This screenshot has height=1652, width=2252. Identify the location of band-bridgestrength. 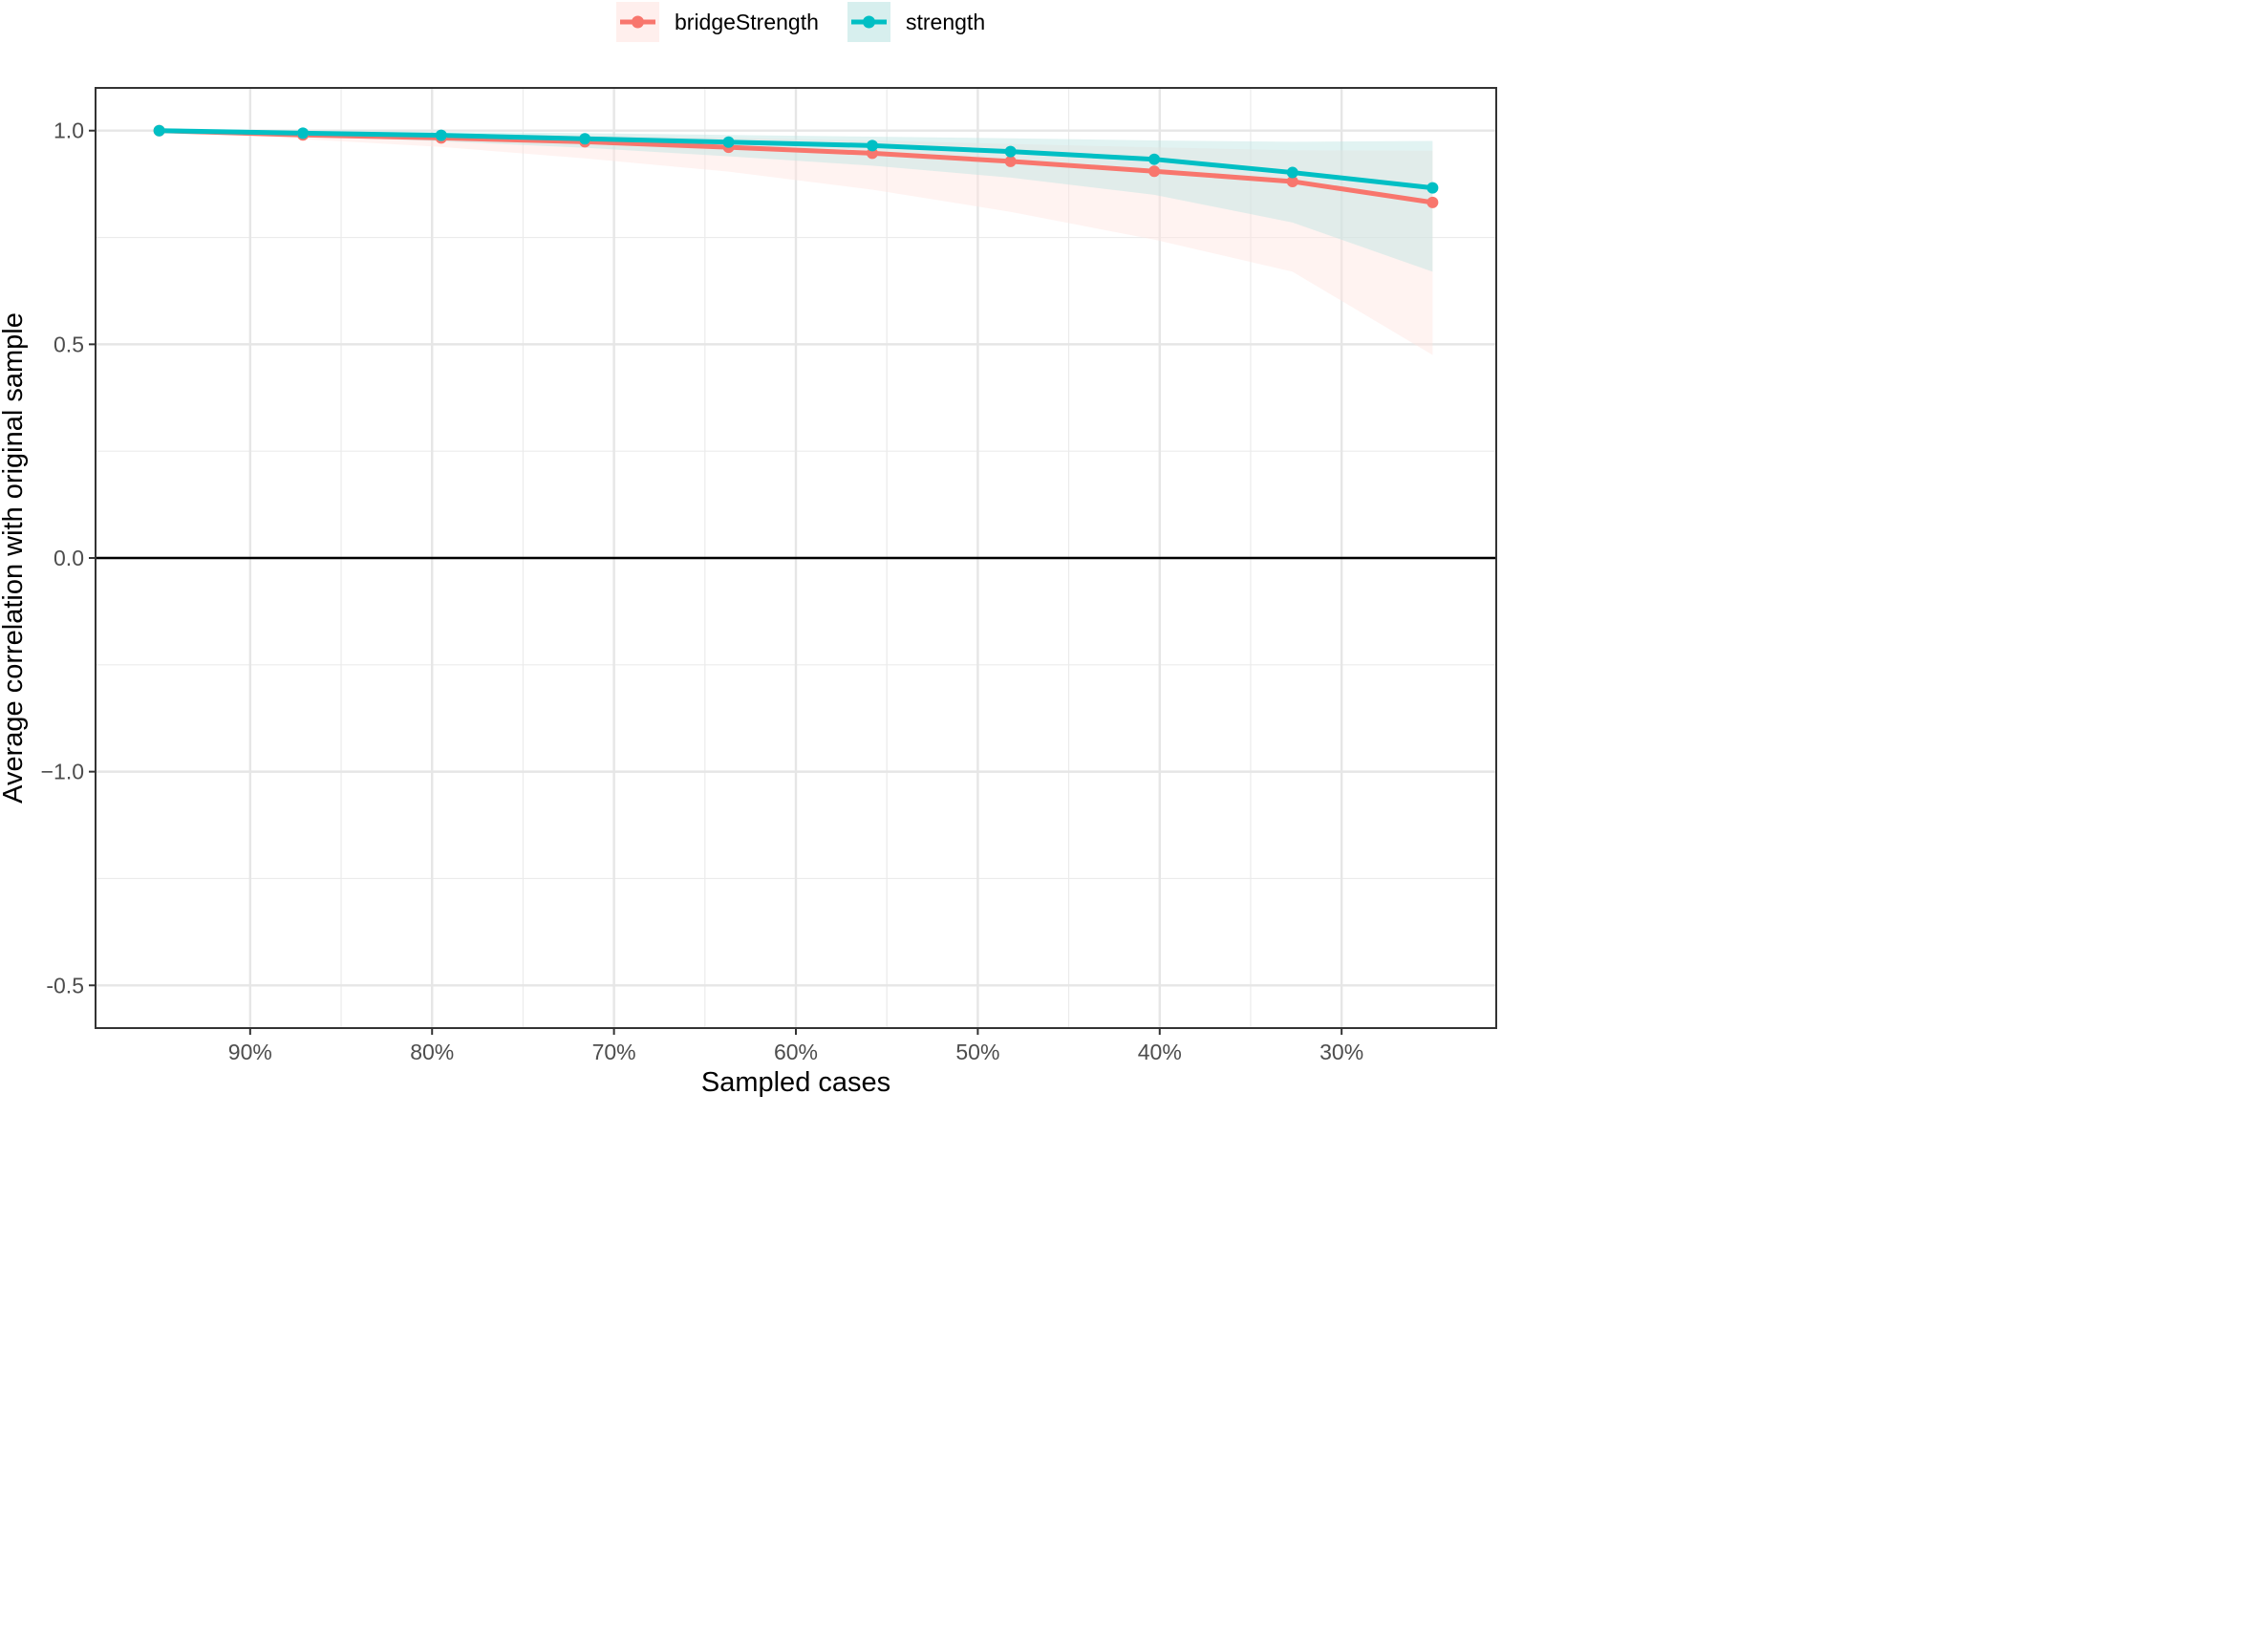
(796, 243).